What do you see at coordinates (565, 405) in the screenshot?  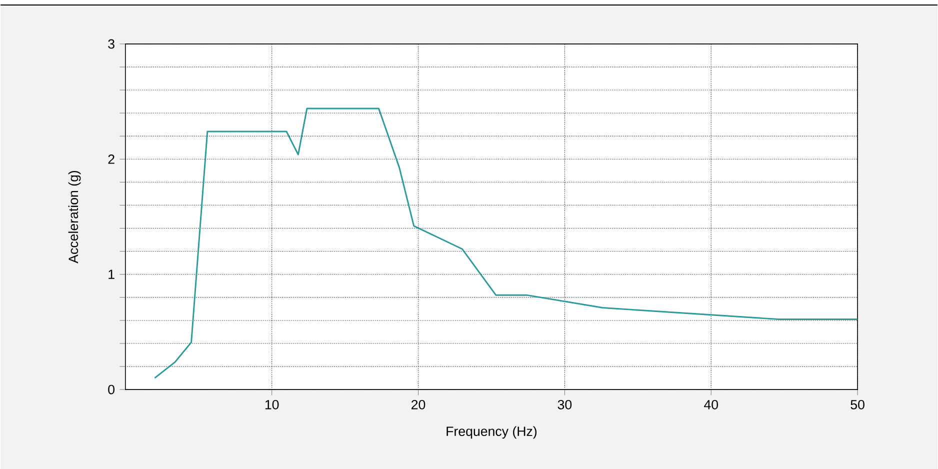 I see `x-tick-label: 30` at bounding box center [565, 405].